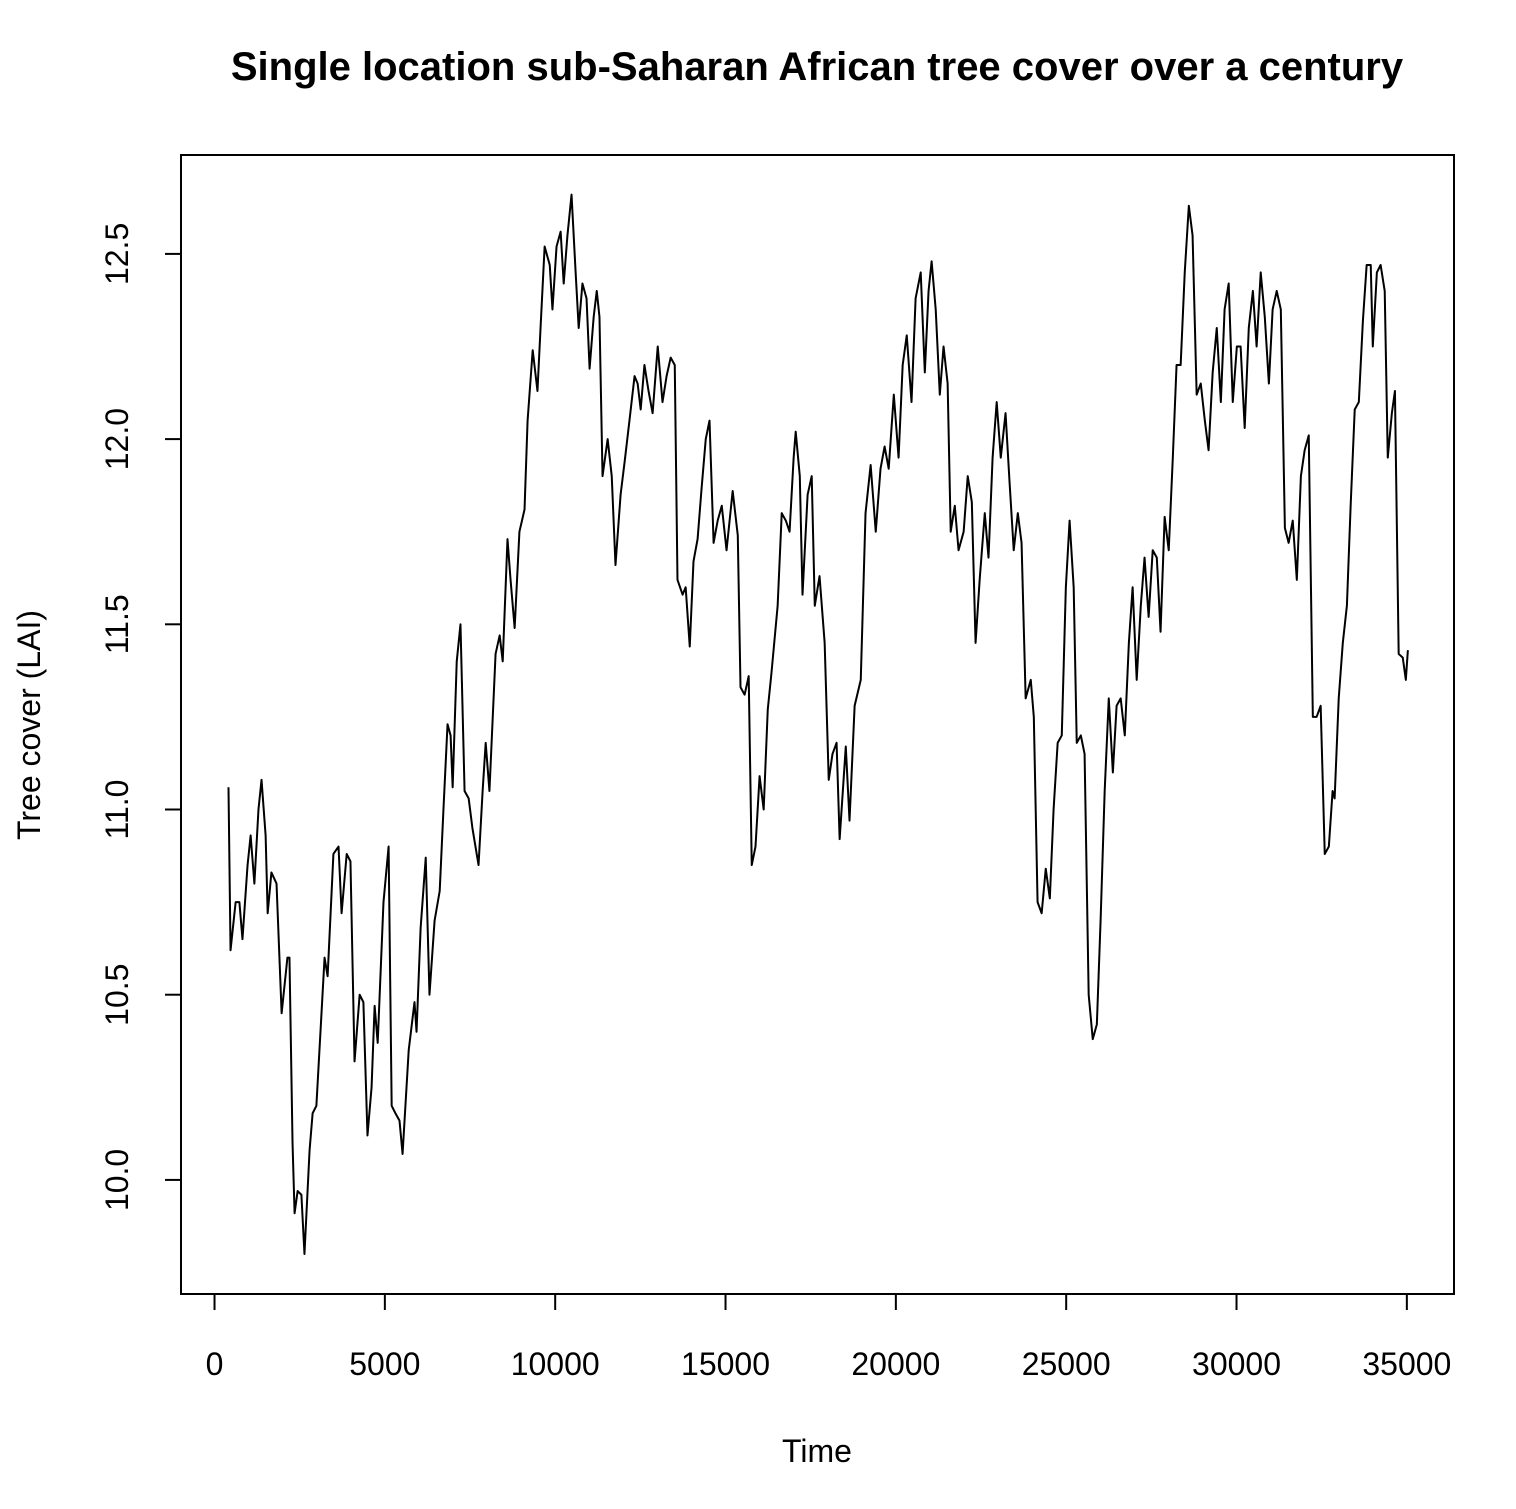  What do you see at coordinates (117, 1180) in the screenshot?
I see `y-tick-label: 10.0` at bounding box center [117, 1180].